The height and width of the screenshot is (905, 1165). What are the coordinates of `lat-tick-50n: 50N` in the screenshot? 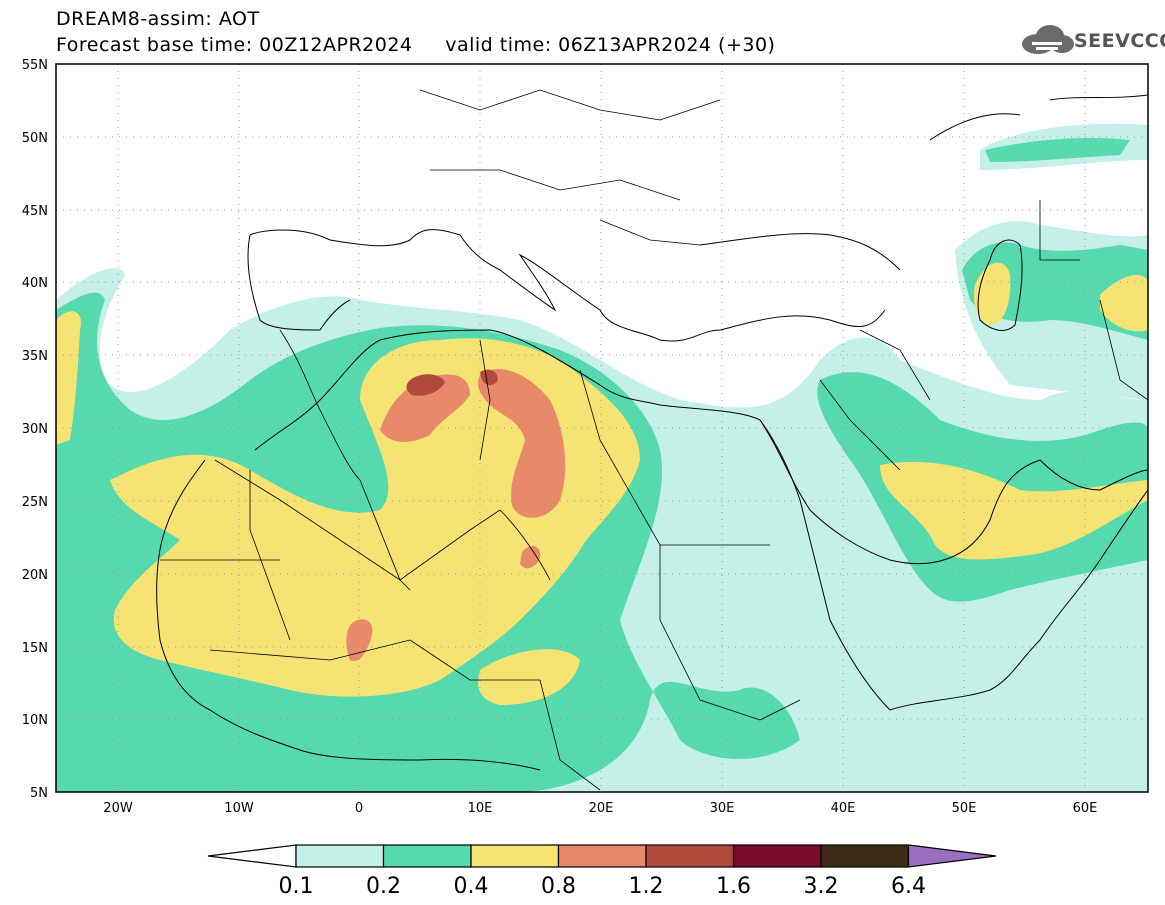 It's located at (35, 138).